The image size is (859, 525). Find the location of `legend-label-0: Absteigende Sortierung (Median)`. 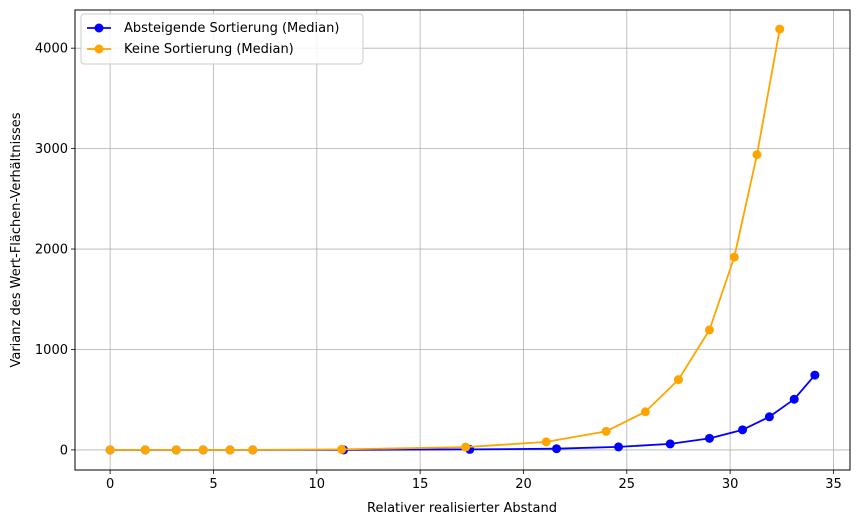

legend-label-0: Absteigende Sortierung (Median) is located at coordinates (231, 28).